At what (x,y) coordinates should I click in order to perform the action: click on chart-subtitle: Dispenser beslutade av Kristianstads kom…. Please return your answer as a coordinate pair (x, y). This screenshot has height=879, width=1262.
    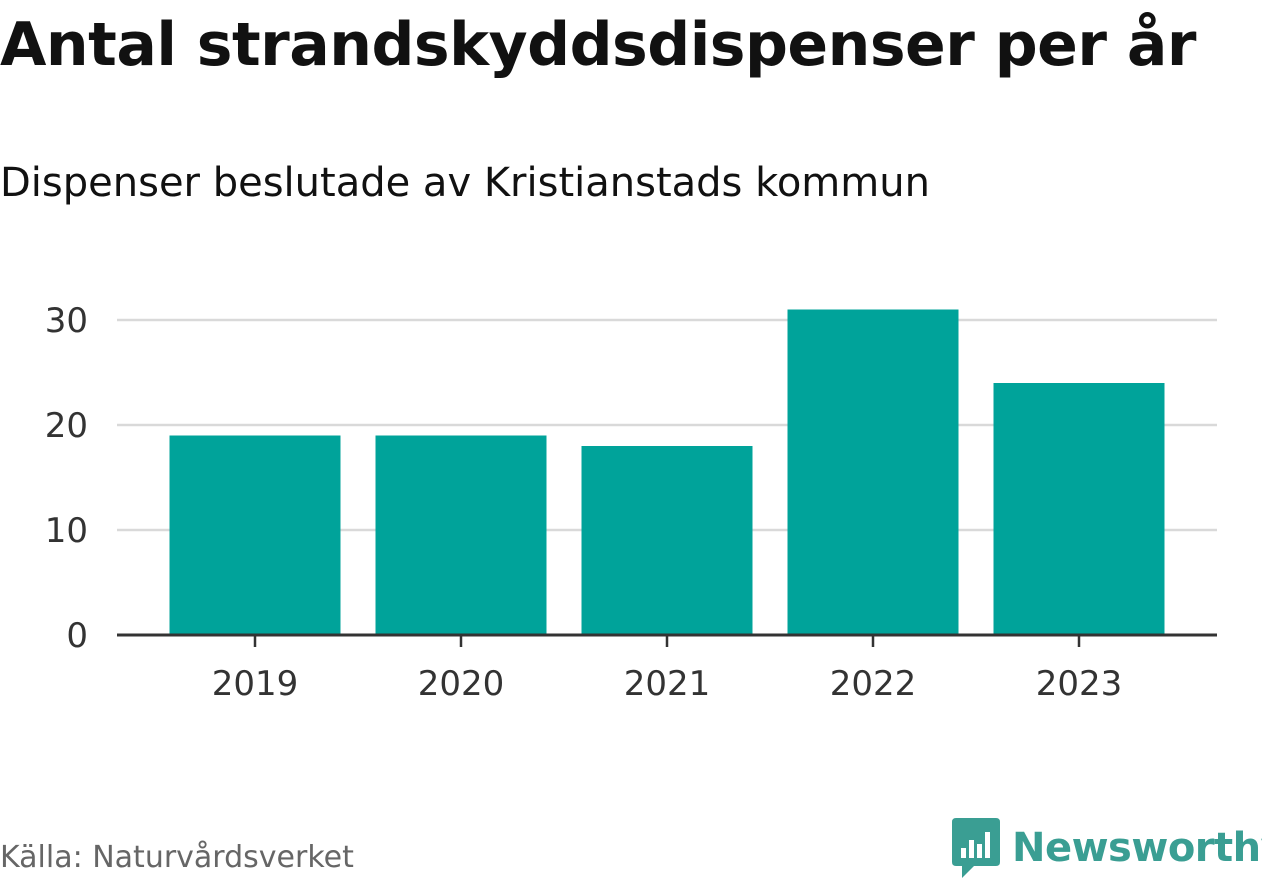
    Looking at the image, I should click on (465, 183).